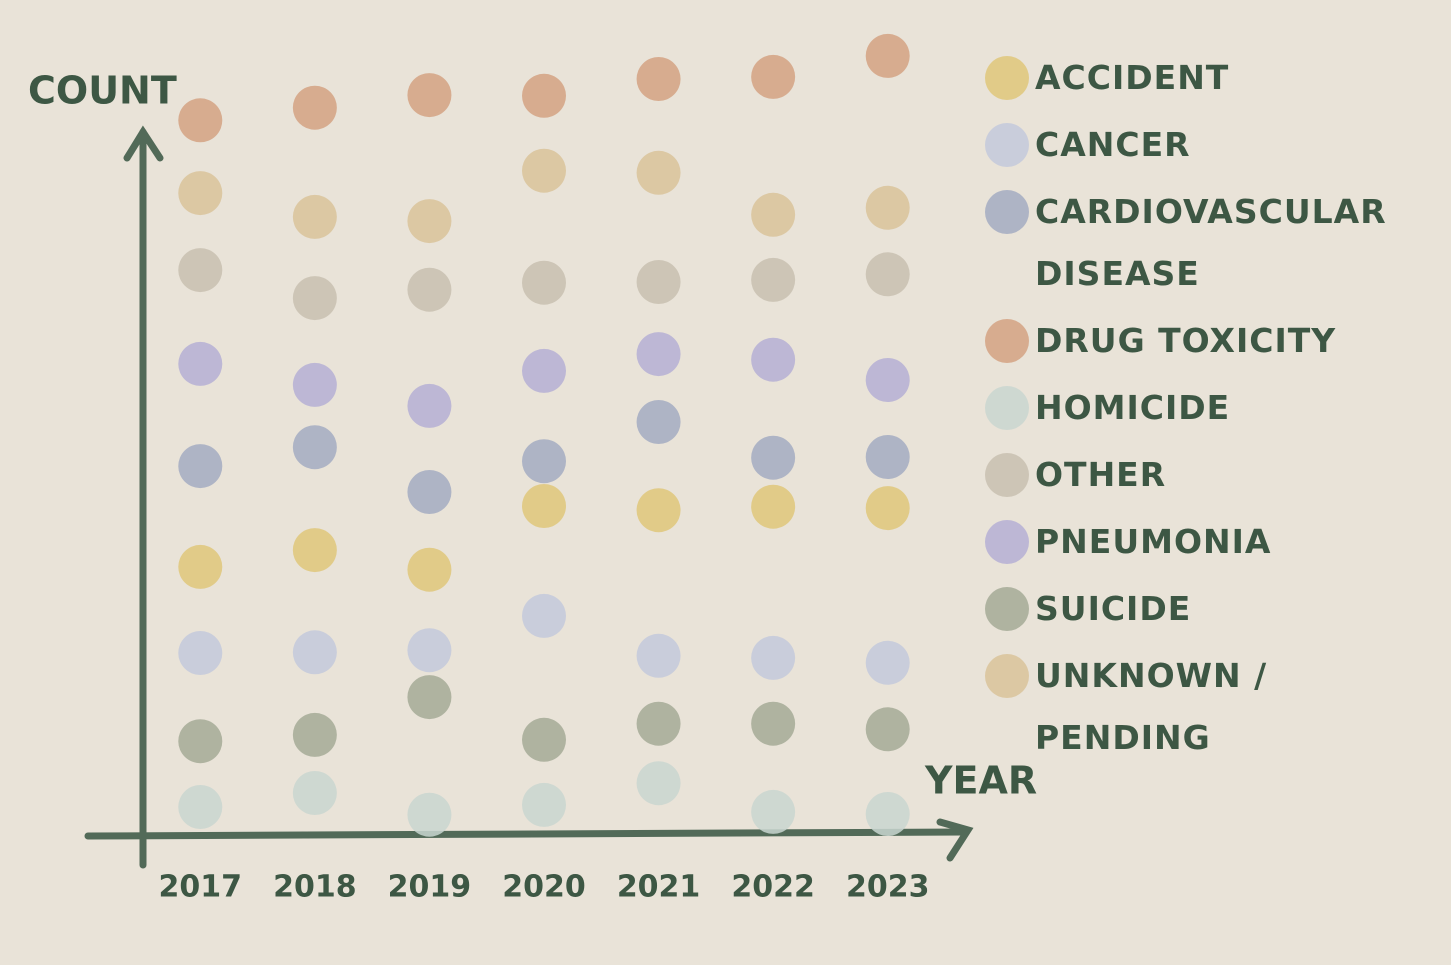 The image size is (1451, 965). Describe the element at coordinates (102, 91) in the screenshot. I see `y-axis-title: COUNT` at that location.